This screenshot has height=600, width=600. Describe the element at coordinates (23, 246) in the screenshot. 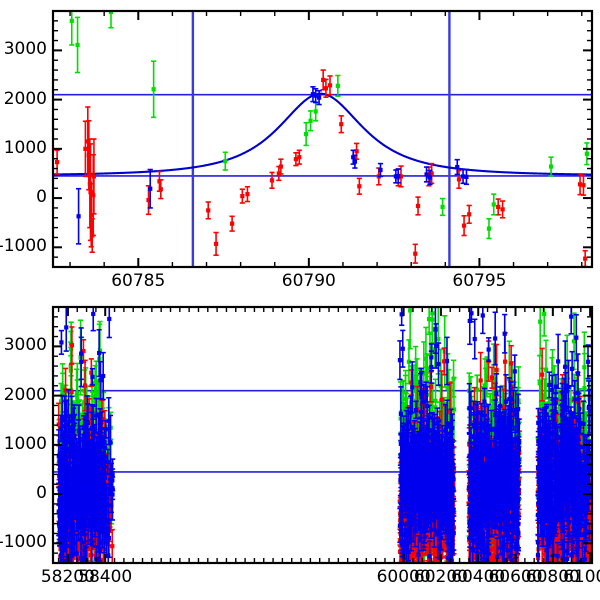

I see `y-tick-label: -1000` at that location.